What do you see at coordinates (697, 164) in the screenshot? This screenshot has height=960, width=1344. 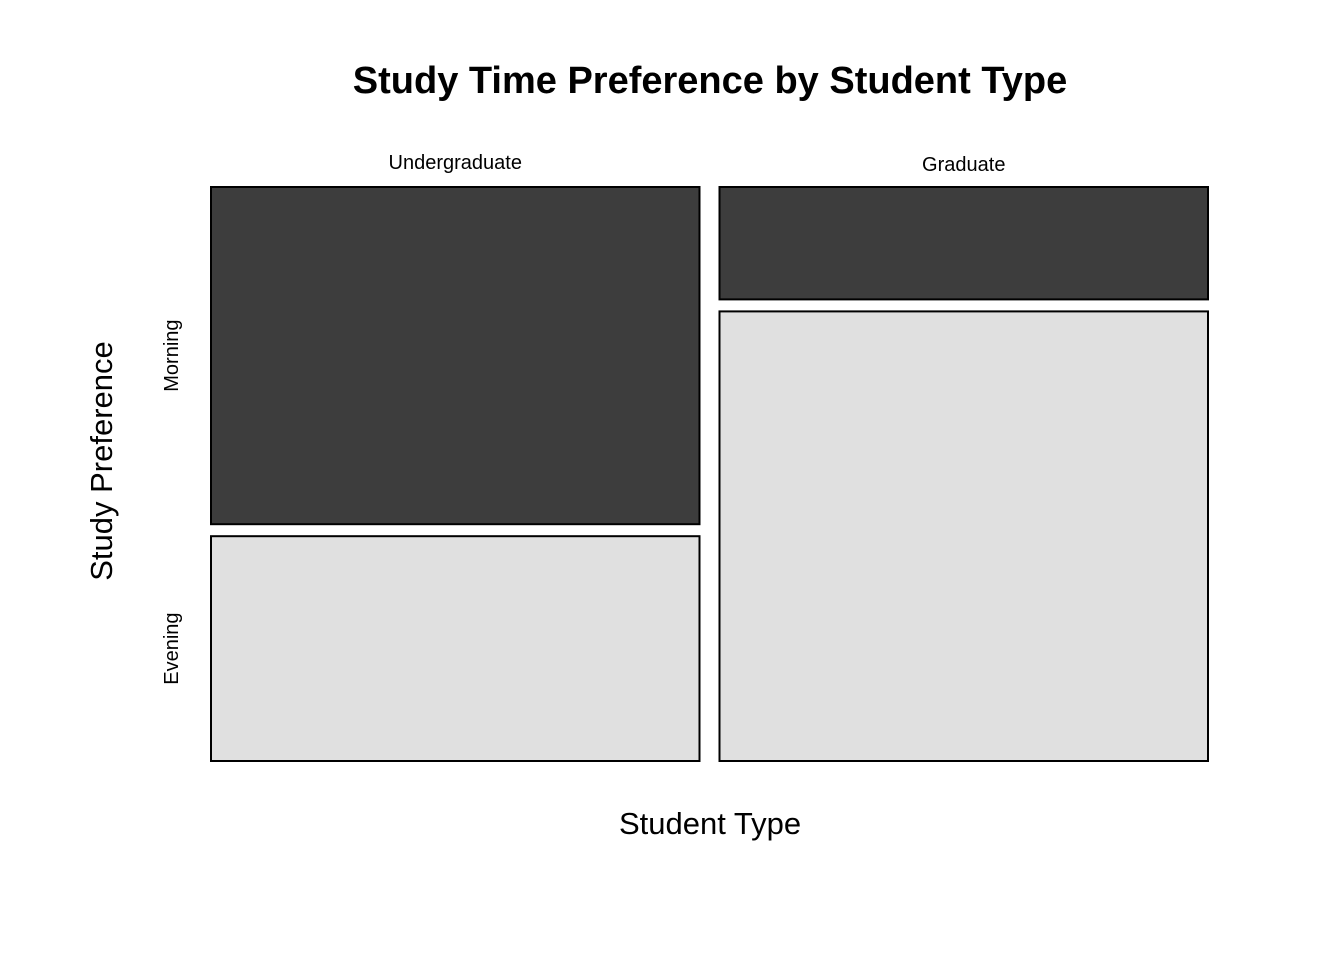 I see `column-labels: Undergraduate Graduate` at bounding box center [697, 164].